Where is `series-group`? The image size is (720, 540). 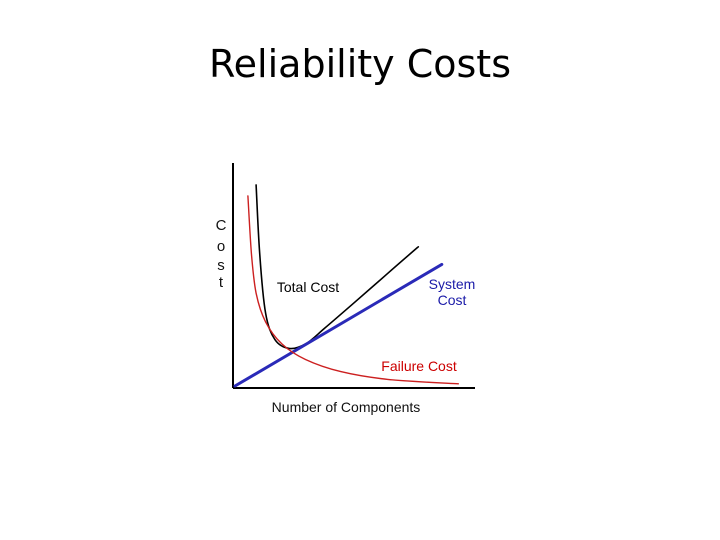 series-group is located at coordinates (346, 286).